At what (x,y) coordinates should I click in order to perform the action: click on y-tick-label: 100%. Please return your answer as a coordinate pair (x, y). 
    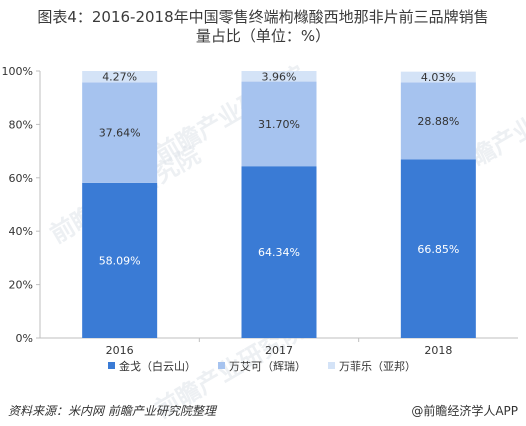
    Looking at the image, I should click on (17, 71).